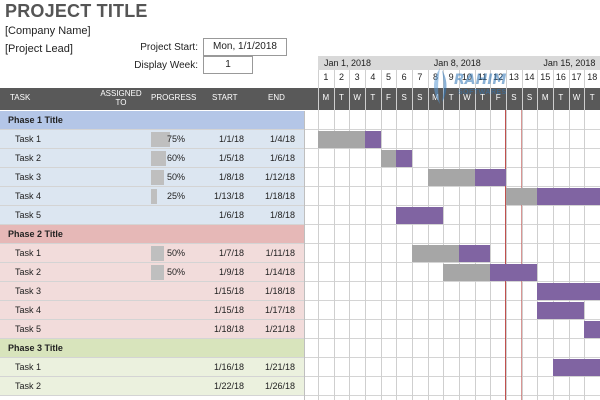 The image size is (600, 400). I want to click on display-week-label: Display Week:, so click(166, 65).